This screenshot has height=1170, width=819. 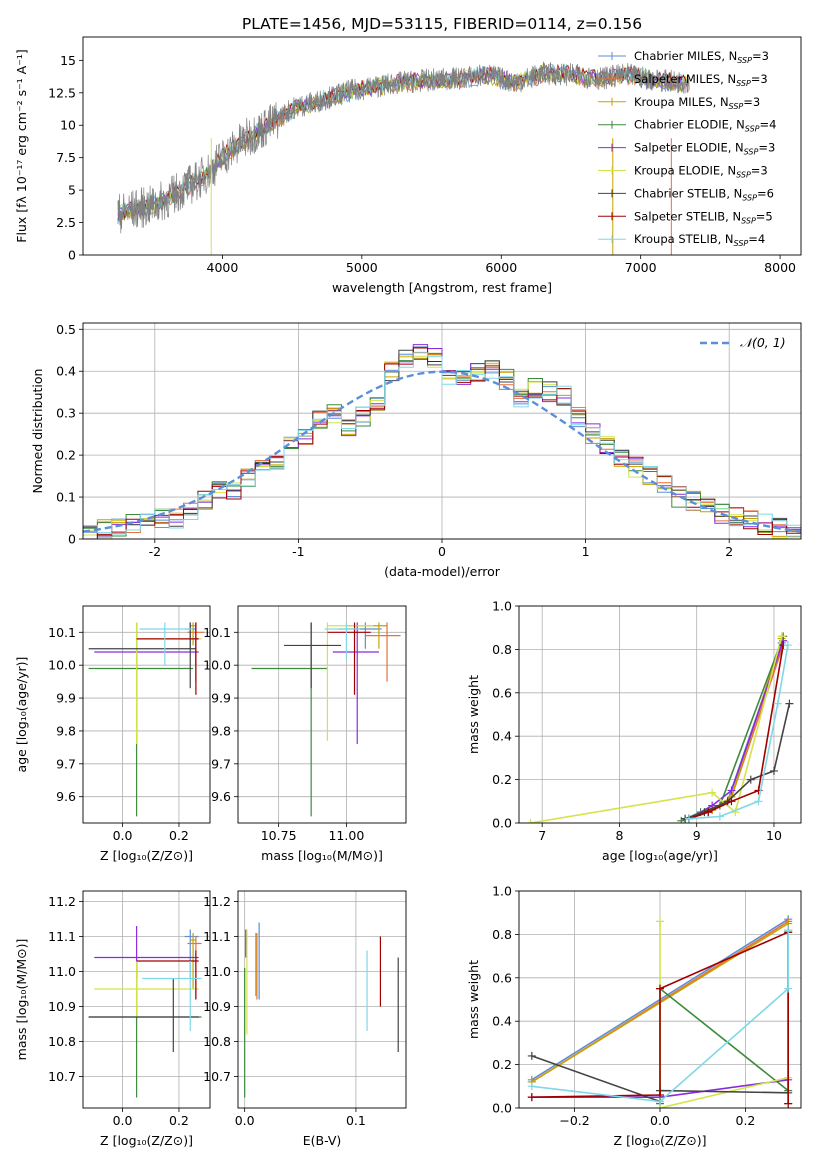 What do you see at coordinates (223, 267) in the screenshot?
I see `x-tick-label: 4000` at bounding box center [223, 267].